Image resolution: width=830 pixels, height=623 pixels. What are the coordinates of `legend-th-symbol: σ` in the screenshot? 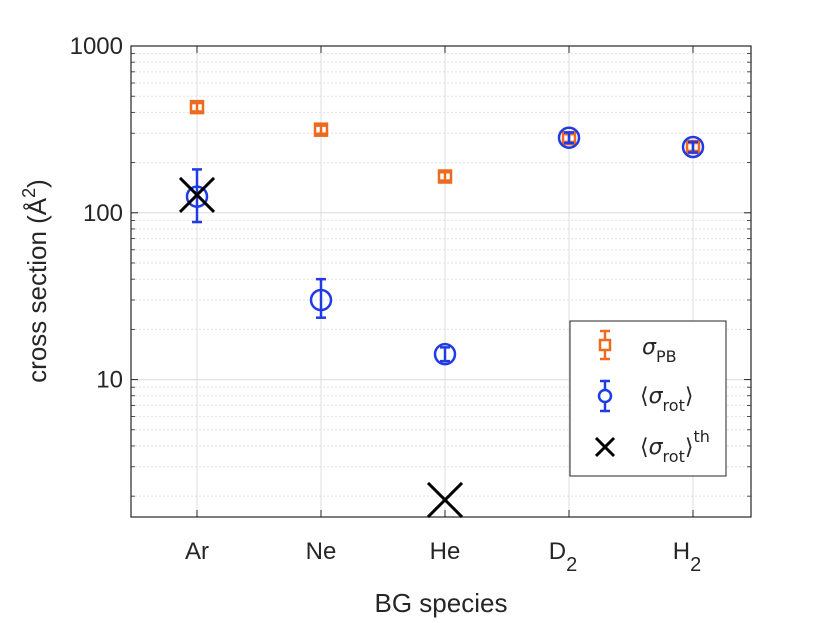 It's located at (656, 447).